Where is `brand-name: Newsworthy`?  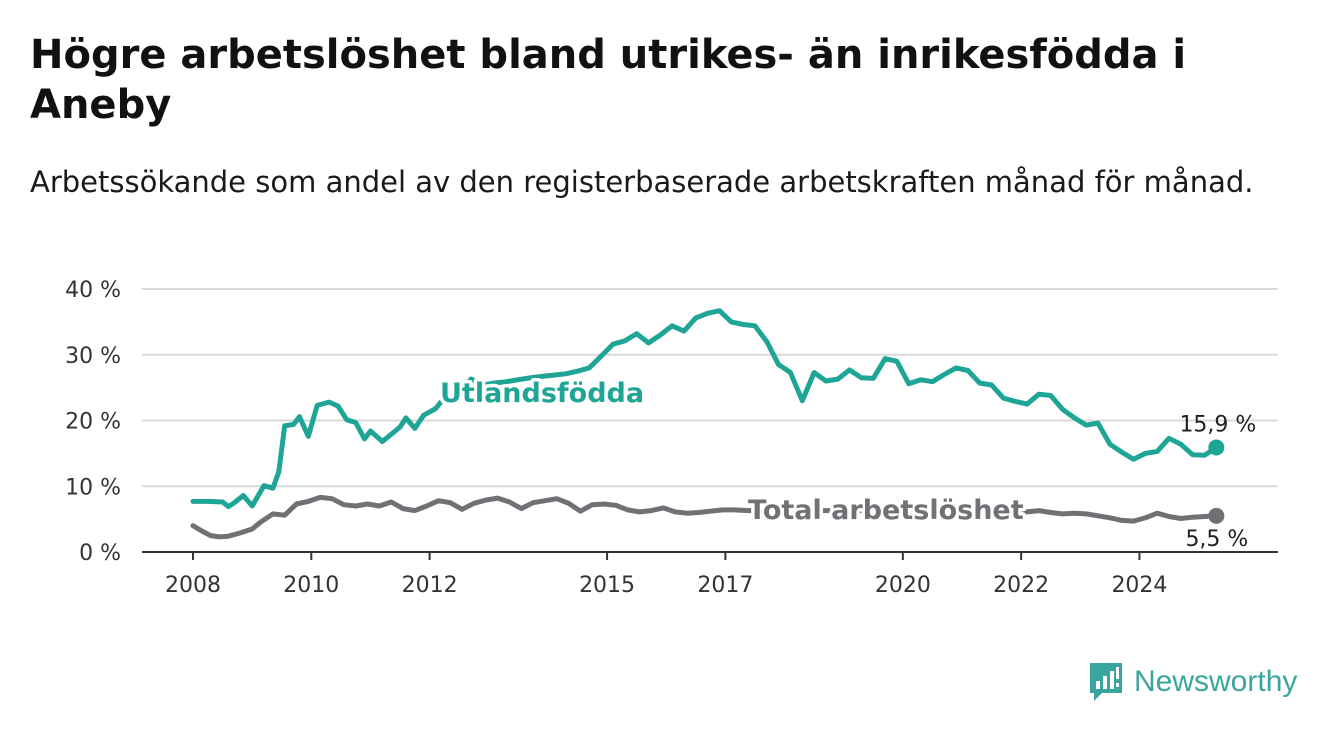
brand-name: Newsworthy is located at coordinates (1216, 681).